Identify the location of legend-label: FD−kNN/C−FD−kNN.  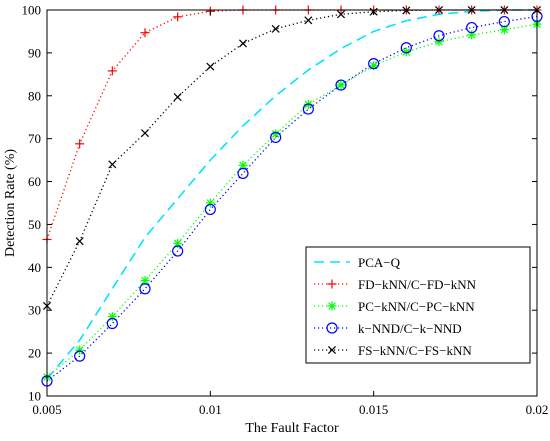
(417, 284).